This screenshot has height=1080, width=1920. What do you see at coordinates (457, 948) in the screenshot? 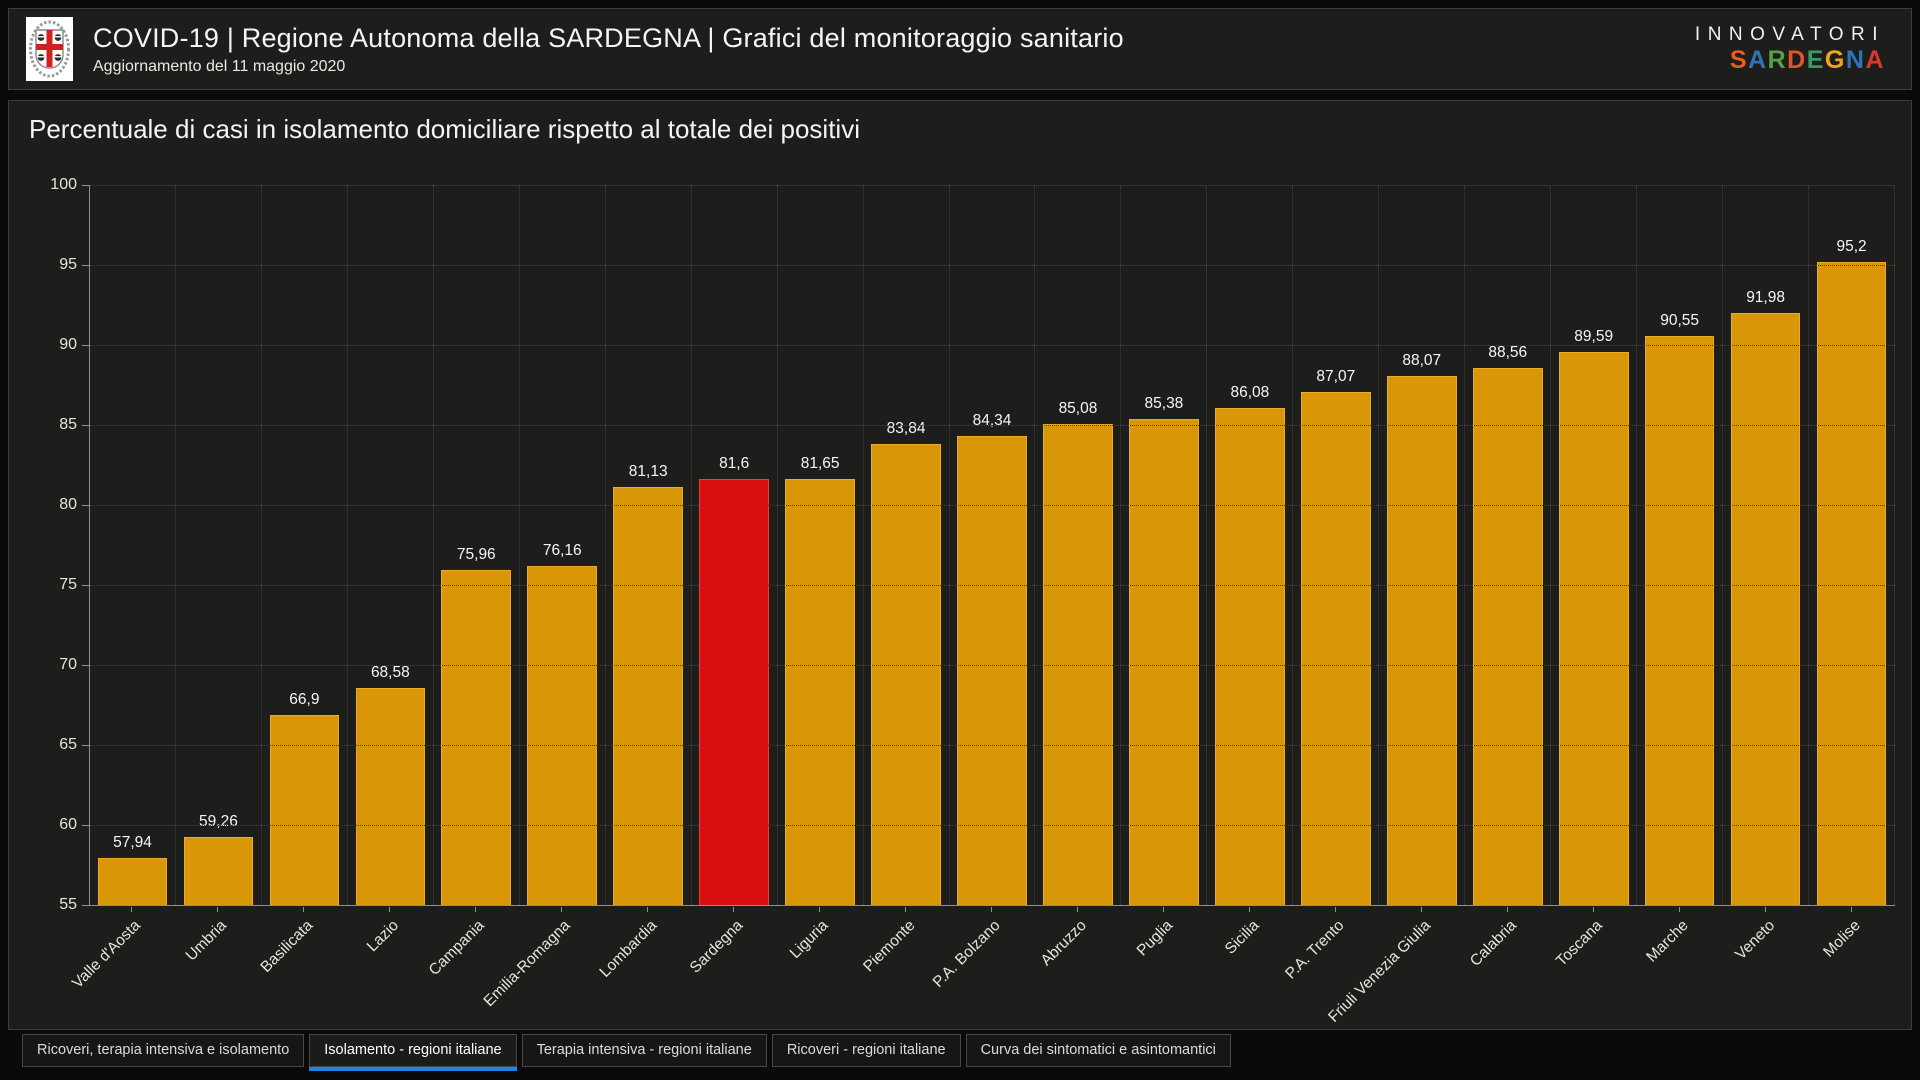
I see `x-axis-label: Campania` at bounding box center [457, 948].